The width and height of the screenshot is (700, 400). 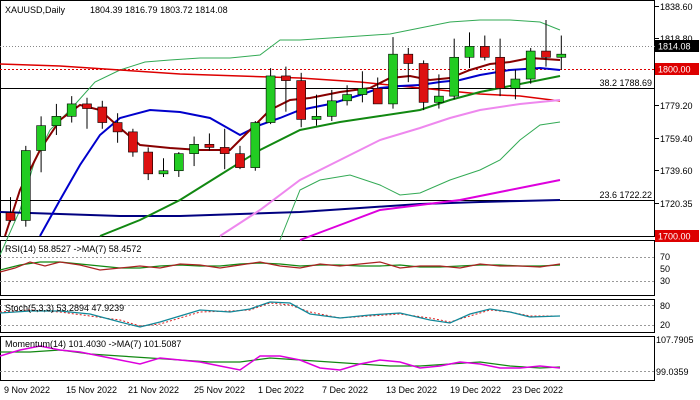 I want to click on price-tick-1759: 1759.40, so click(x=676, y=139).